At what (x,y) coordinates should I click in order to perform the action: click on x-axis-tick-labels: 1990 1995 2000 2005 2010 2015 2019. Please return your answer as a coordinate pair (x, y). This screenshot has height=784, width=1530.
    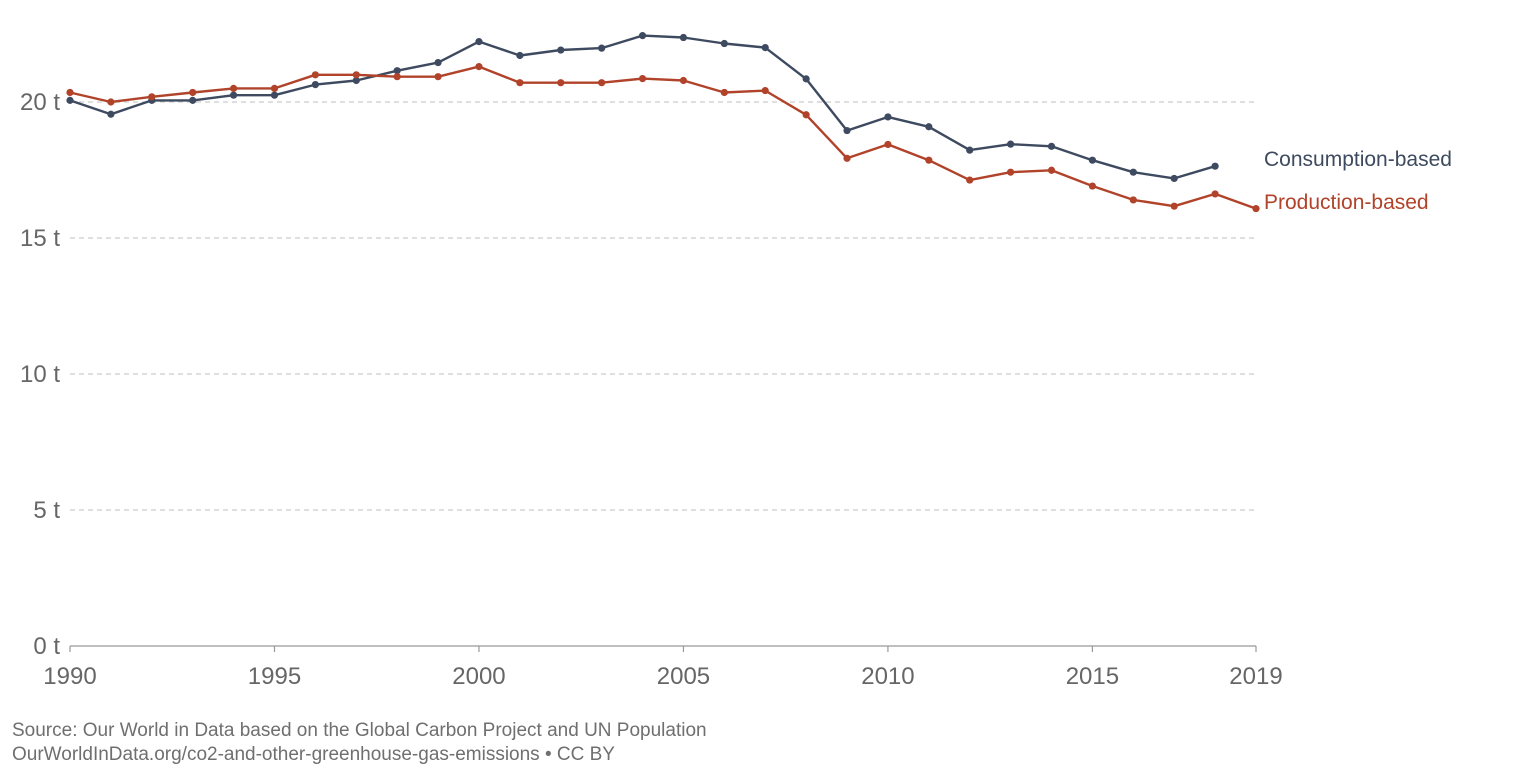
    Looking at the image, I should click on (662, 676).